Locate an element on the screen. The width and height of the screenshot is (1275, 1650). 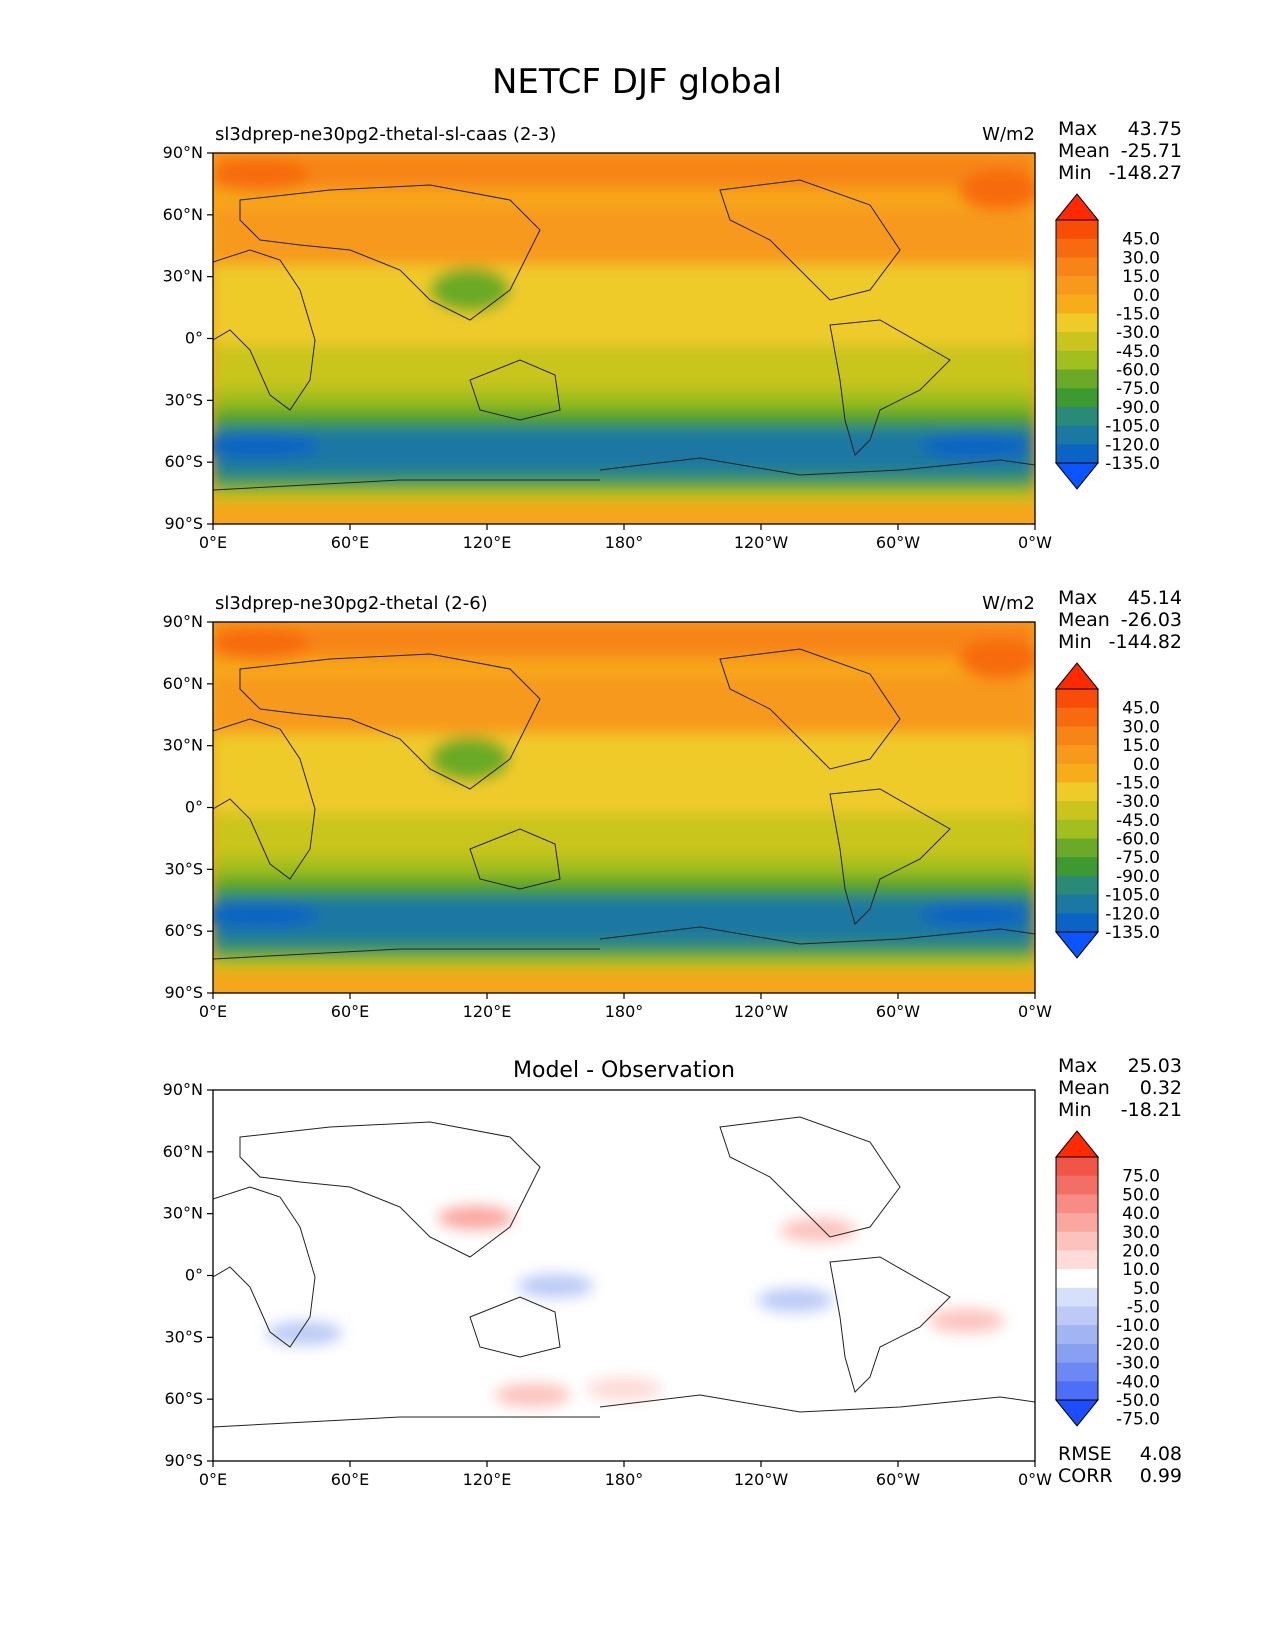
figure-title: NETCF DJF global is located at coordinates (637, 82).